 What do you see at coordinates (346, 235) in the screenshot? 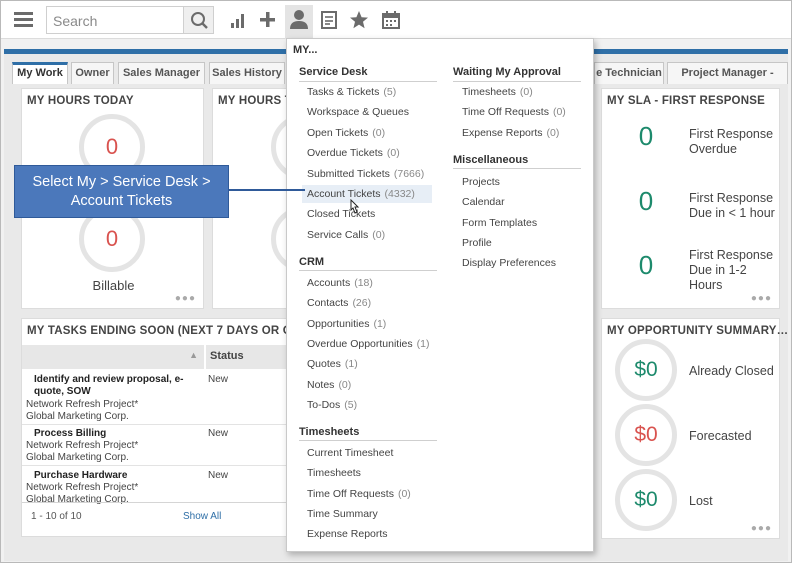
I see `menu-item-service-calls: Service Calls (0)` at bounding box center [346, 235].